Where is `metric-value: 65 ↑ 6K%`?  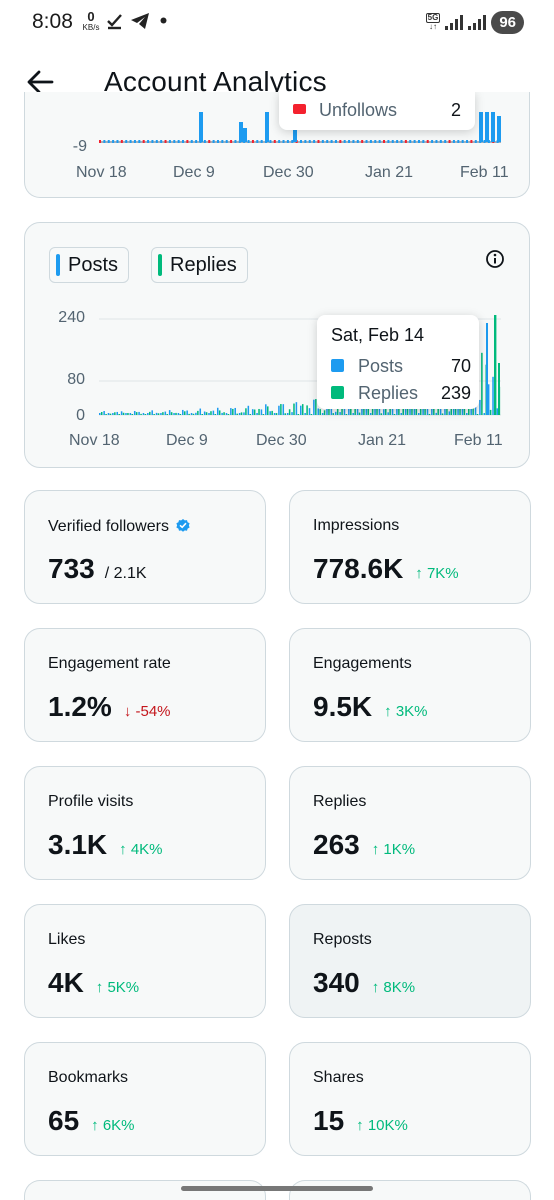
metric-value: 65 ↑ 6K% is located at coordinates (91, 1121).